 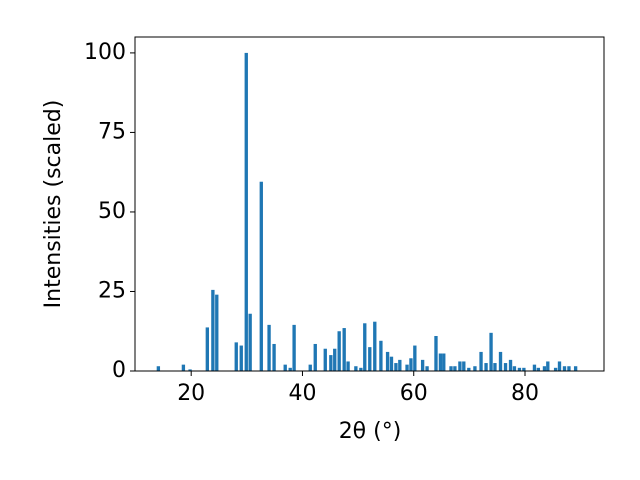 What do you see at coordinates (525, 393) in the screenshot?
I see `x-tick-label: 80` at bounding box center [525, 393].